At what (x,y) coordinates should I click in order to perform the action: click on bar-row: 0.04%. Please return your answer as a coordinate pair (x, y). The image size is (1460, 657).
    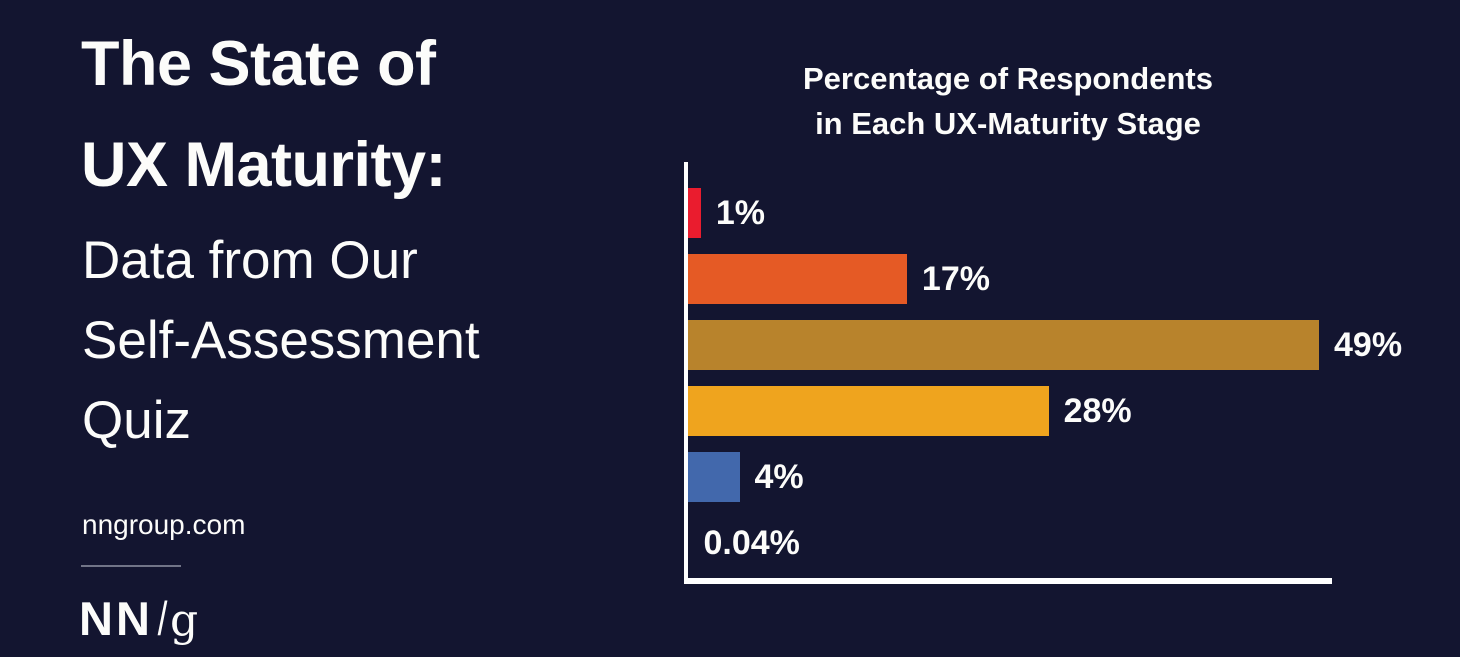
    Looking at the image, I should click on (1068, 543).